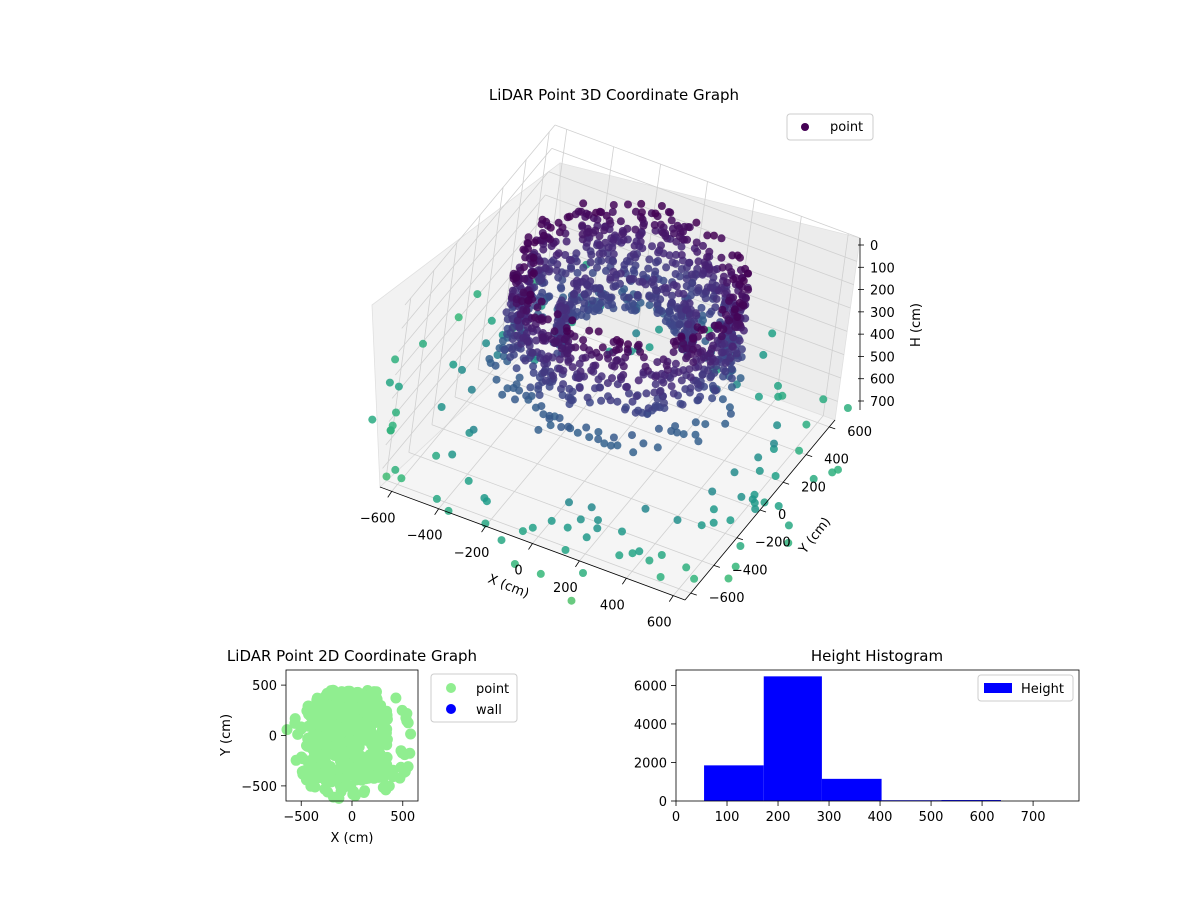 This screenshot has width=1200, height=900. Describe the element at coordinates (880, 817) in the screenshot. I see `x-tick-label-histogram: 400` at that location.